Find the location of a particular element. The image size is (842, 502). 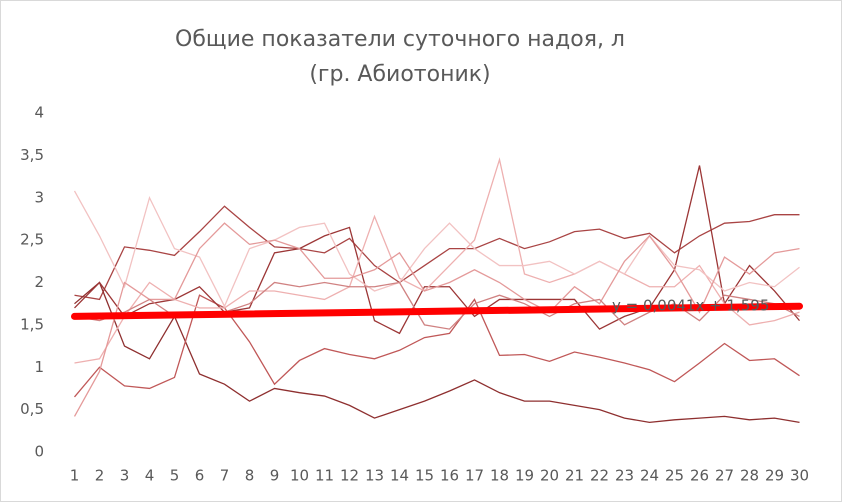

y-tick-label: 2,5 is located at coordinates (32, 240).